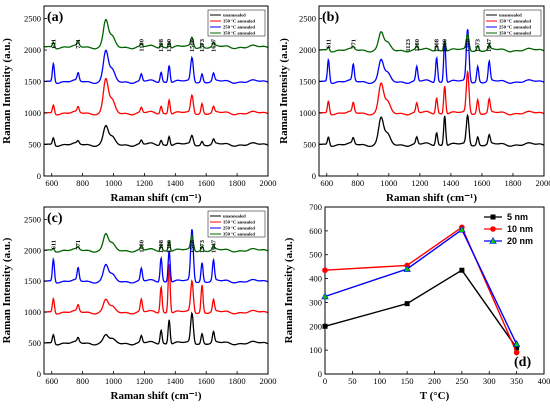  Describe the element at coordinates (520, 241) in the screenshot. I see `legend-label: 20 nm` at that location.